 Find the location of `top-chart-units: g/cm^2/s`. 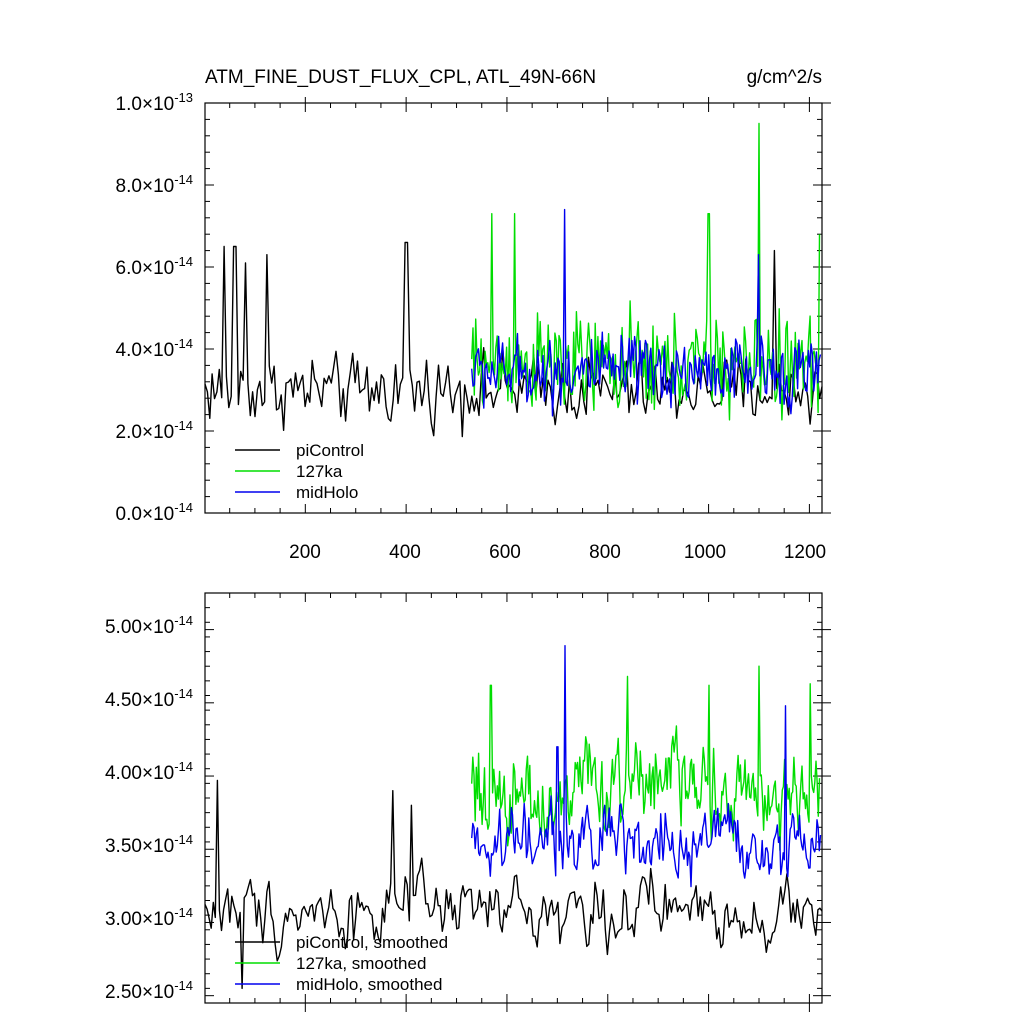

top-chart-units: g/cm^2/s is located at coordinates (784, 77).